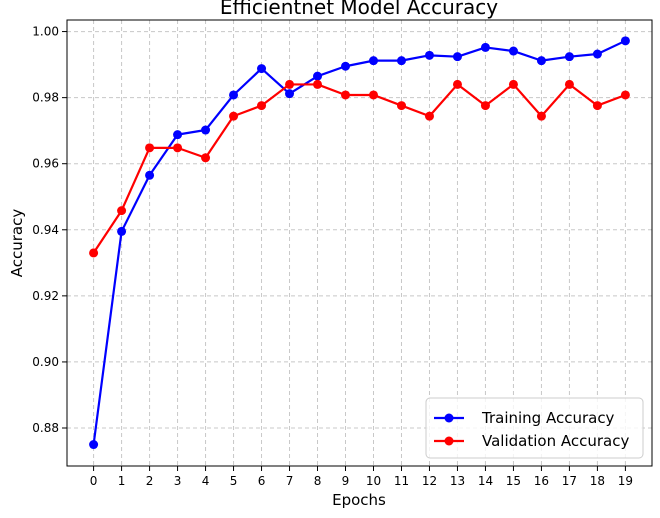  I want to click on x-tick-label: 11, so click(401, 481).